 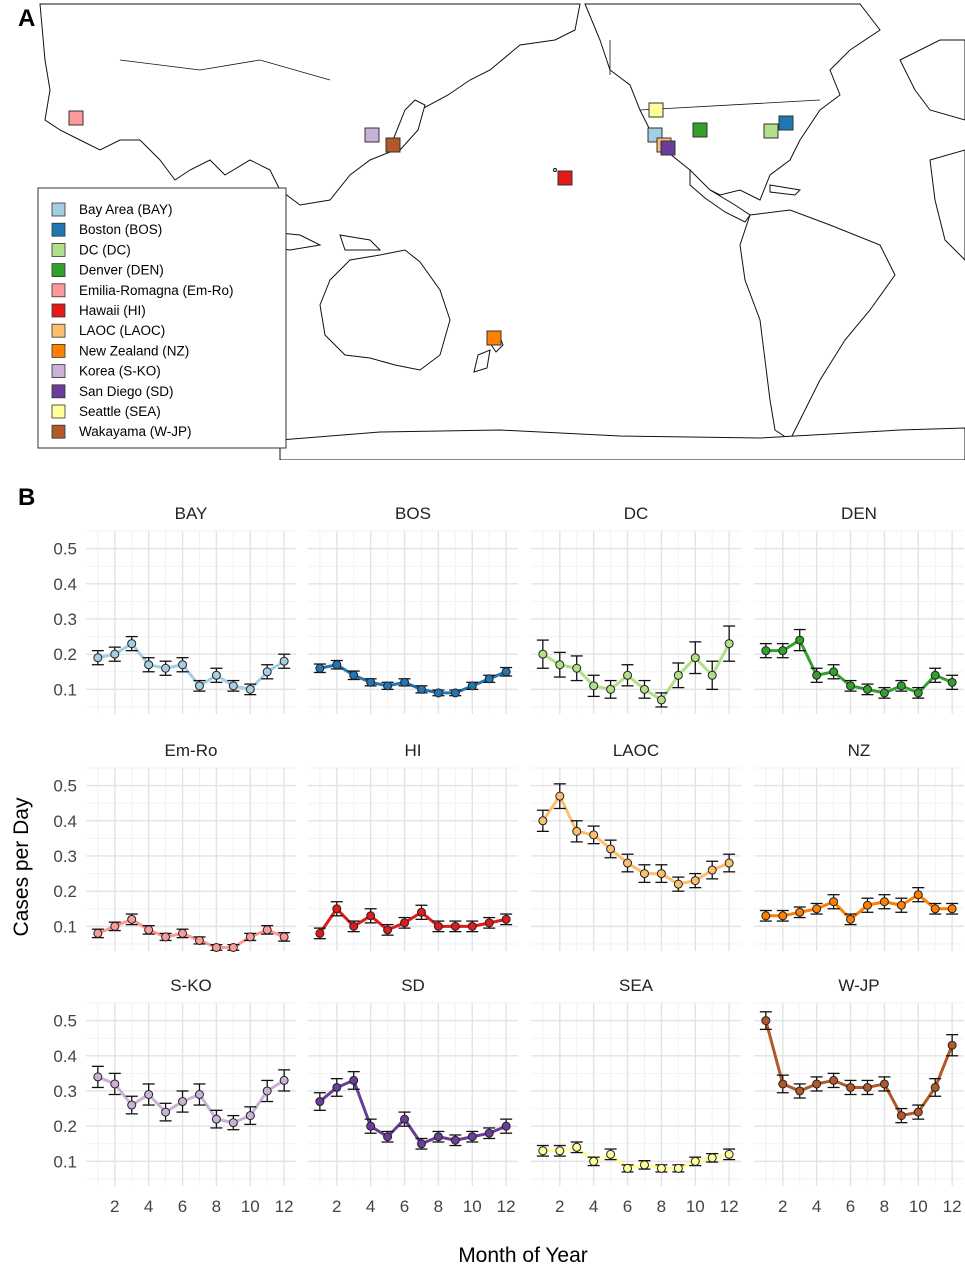 I want to click on facet-title: SEA, so click(x=636, y=985).